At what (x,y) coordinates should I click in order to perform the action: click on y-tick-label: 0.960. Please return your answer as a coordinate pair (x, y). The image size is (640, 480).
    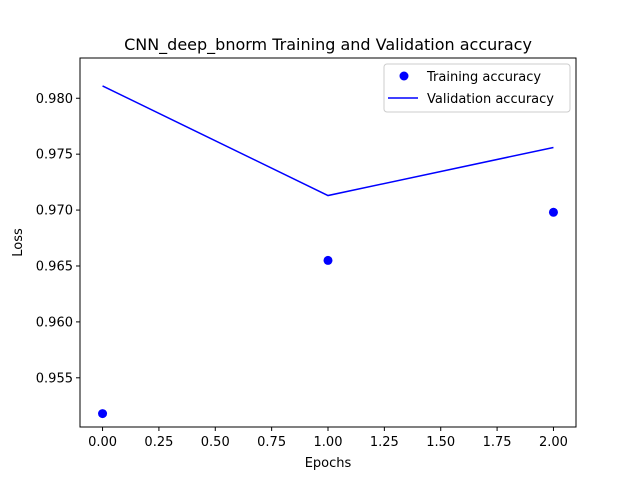
    Looking at the image, I should click on (54, 322).